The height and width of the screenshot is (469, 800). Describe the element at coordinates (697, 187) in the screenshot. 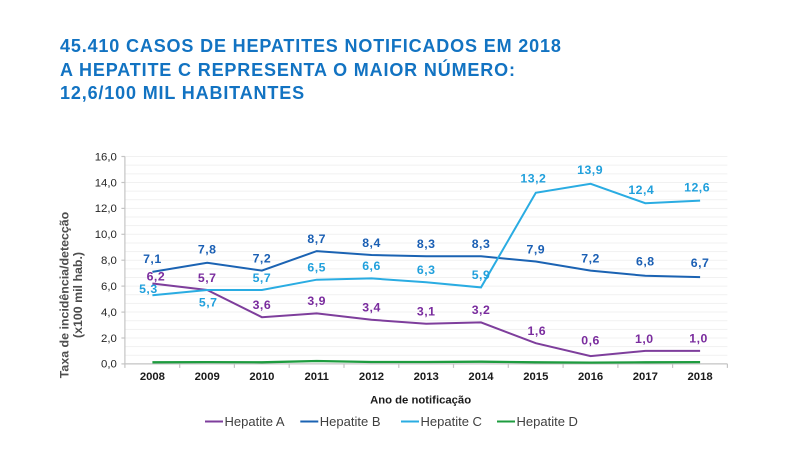

I see `svg-text: 12,6` at that location.